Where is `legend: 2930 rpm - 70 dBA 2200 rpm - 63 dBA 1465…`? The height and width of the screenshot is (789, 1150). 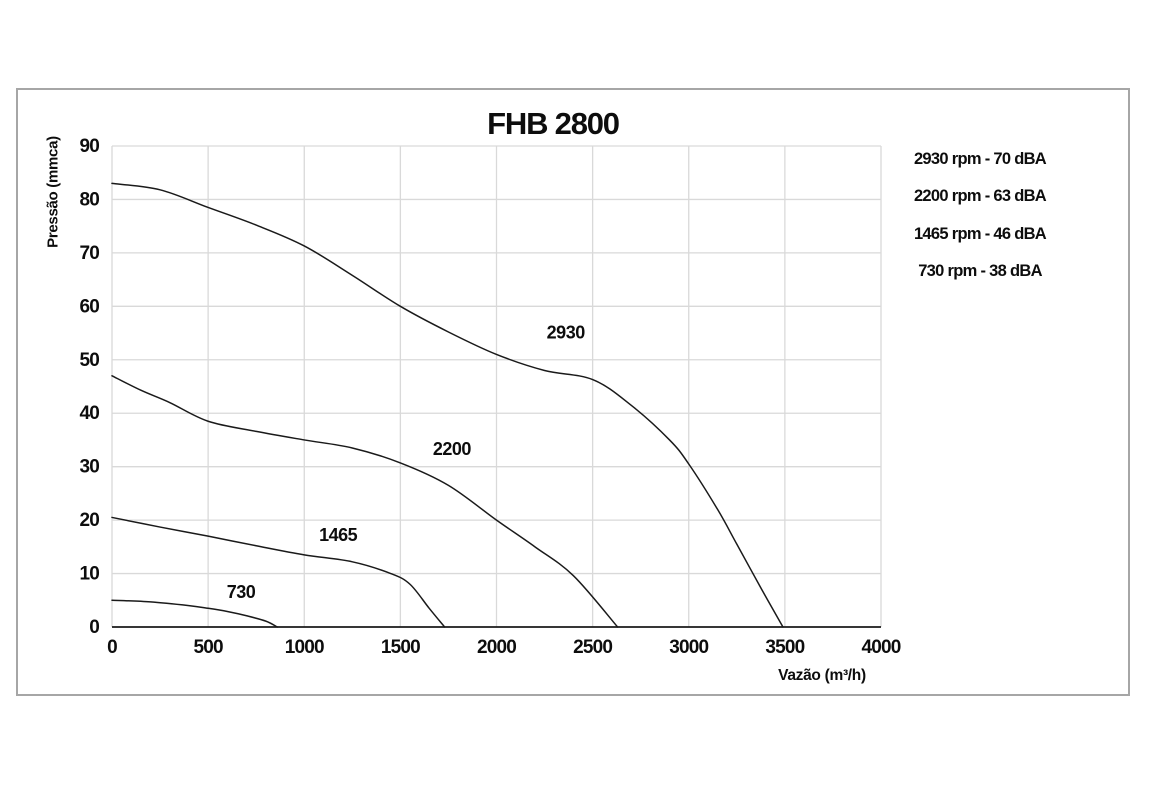 legend: 2930 rpm - 70 dBA 2200 rpm - 63 dBA 1465… is located at coordinates (980, 215).